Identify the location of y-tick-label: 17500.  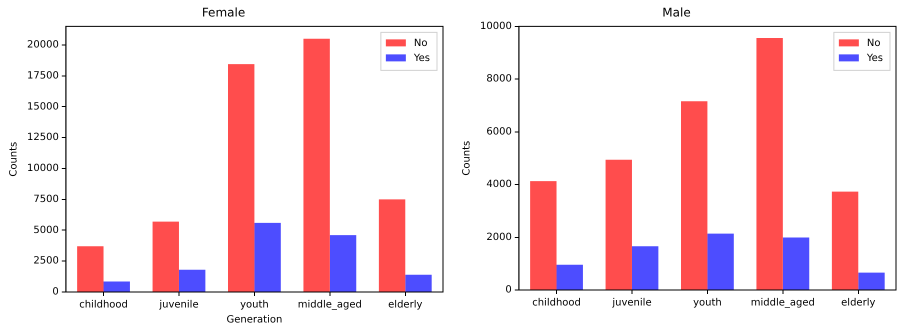
(43, 76).